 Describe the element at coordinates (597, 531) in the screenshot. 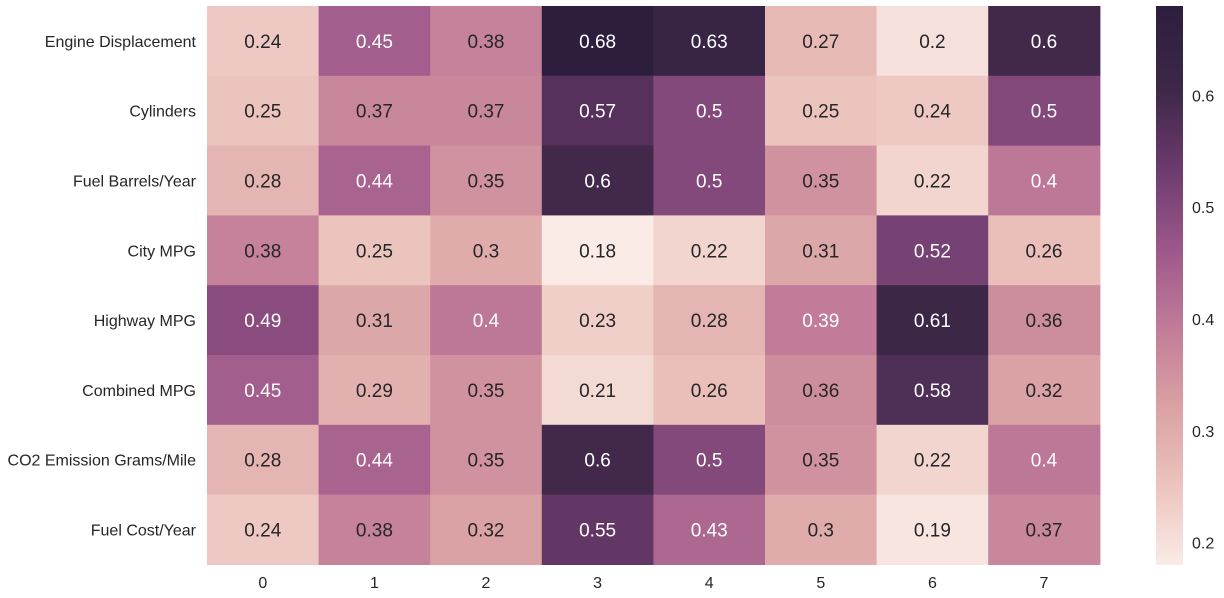

I see `cell-value-label: 0.55` at that location.